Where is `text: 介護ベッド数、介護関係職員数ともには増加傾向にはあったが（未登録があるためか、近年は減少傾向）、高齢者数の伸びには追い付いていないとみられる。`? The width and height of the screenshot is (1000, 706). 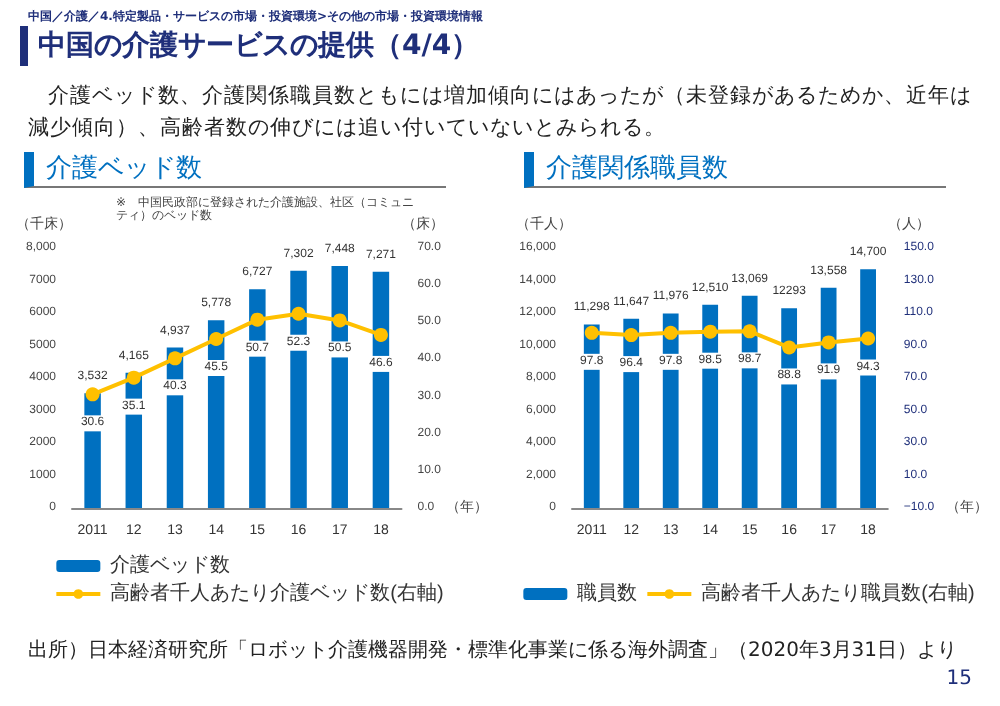
text: 介護ベッド数、介護関係職員数ともには増加傾向にはあったが（未登録があるためか、近年は減少傾向）、高齢者数の伸びには追い付いていないとみられる。 is located at coordinates (501, 113).